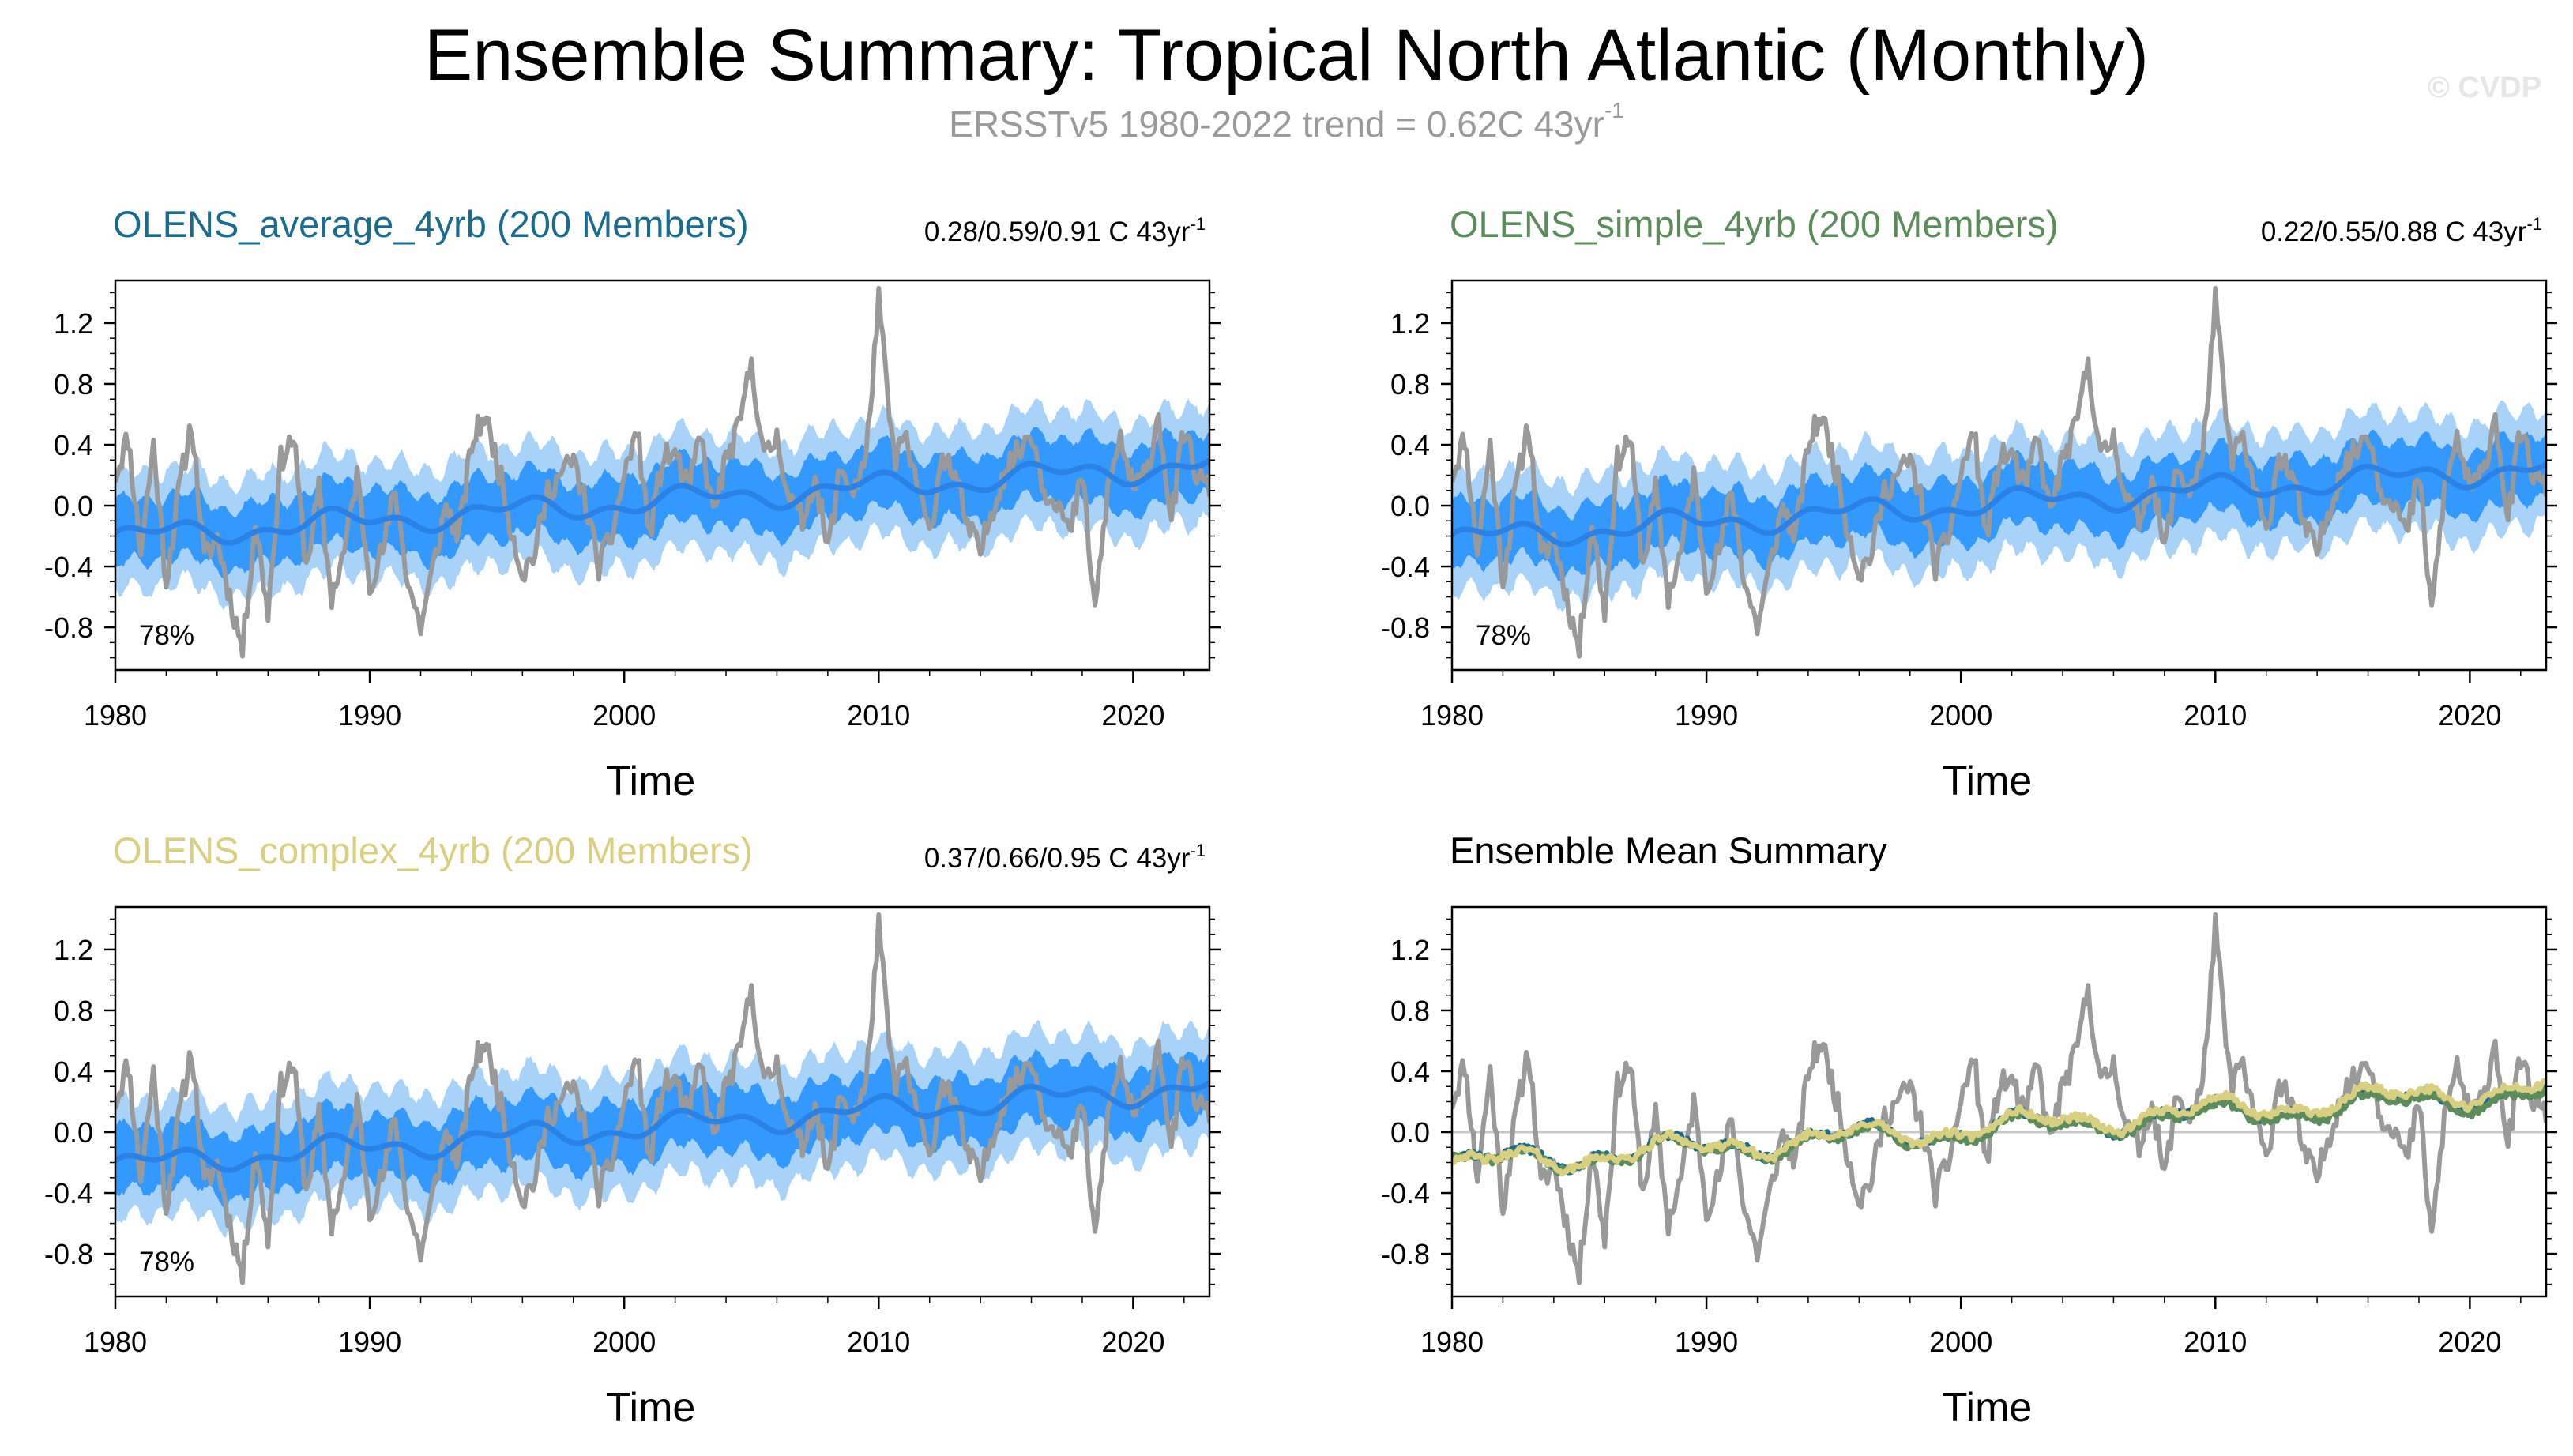 The height and width of the screenshot is (1456, 2573). I want to click on watermark: © CVDP, so click(2484, 87).